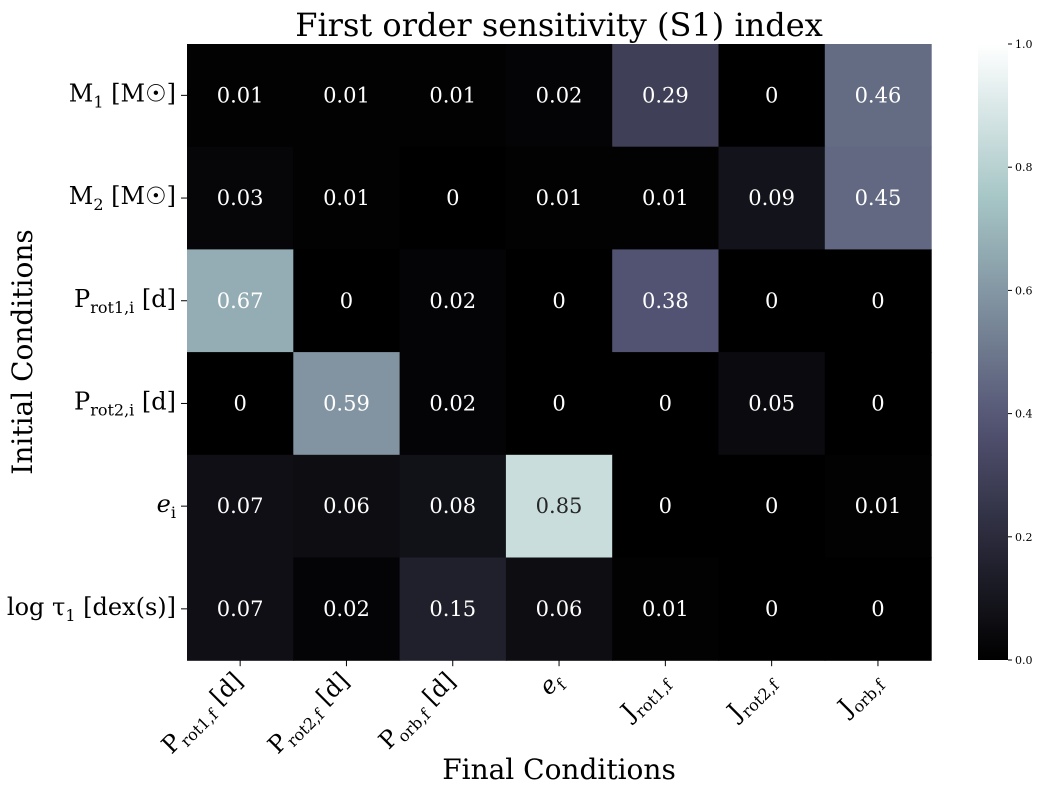 Image resolution: width=1045 pixels, height=795 pixels. I want to click on tick-subscript: i, so click(173, 512).